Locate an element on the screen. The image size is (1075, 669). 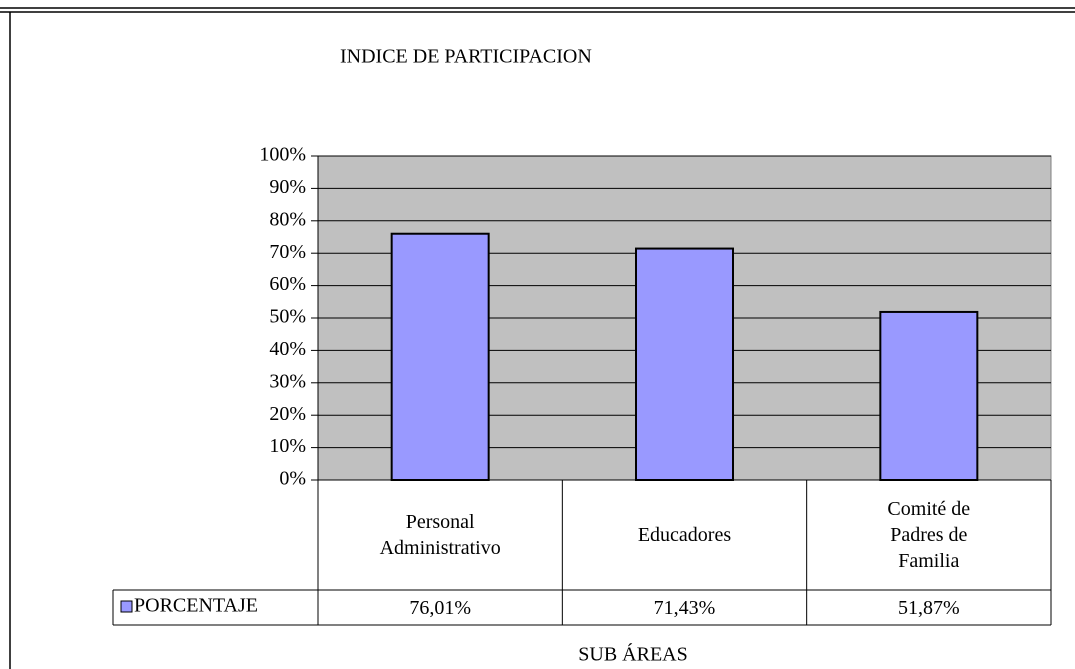
value-label-text: 51,87% is located at coordinates (928, 607).